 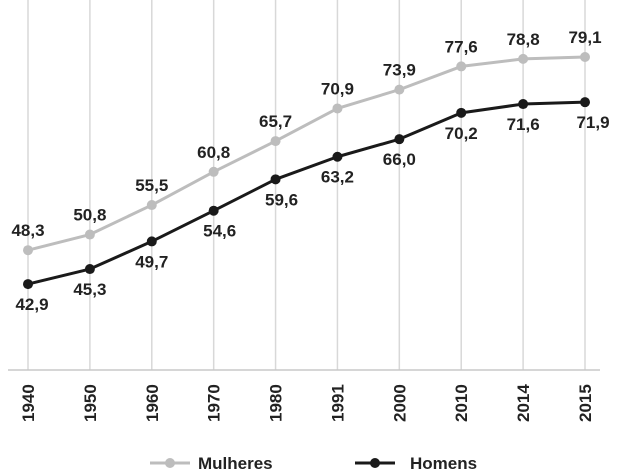 I want to click on point-homens-1970, so click(x=213, y=210).